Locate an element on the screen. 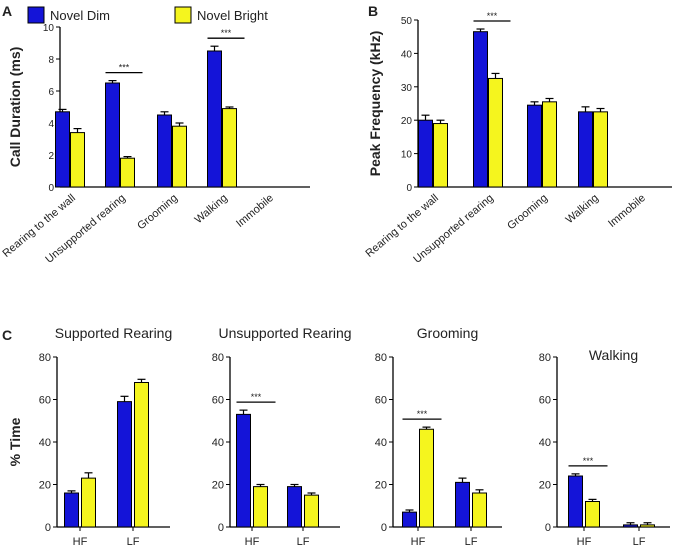 This screenshot has width=680, height=549. legend-swatch-novel-dim is located at coordinates (36, 15).